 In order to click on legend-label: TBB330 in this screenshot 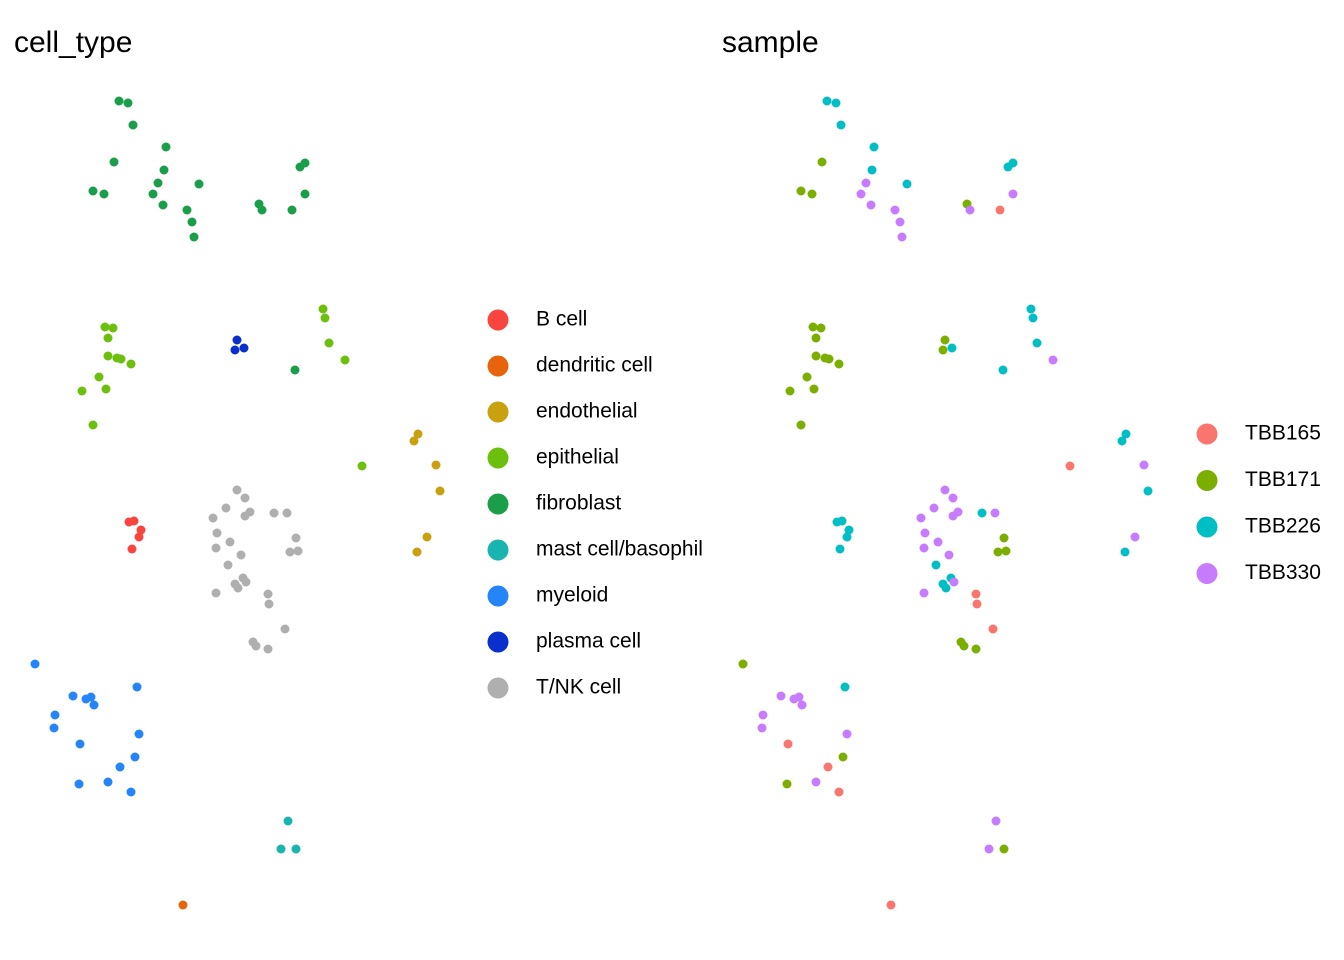, I will do `click(1283, 572)`.